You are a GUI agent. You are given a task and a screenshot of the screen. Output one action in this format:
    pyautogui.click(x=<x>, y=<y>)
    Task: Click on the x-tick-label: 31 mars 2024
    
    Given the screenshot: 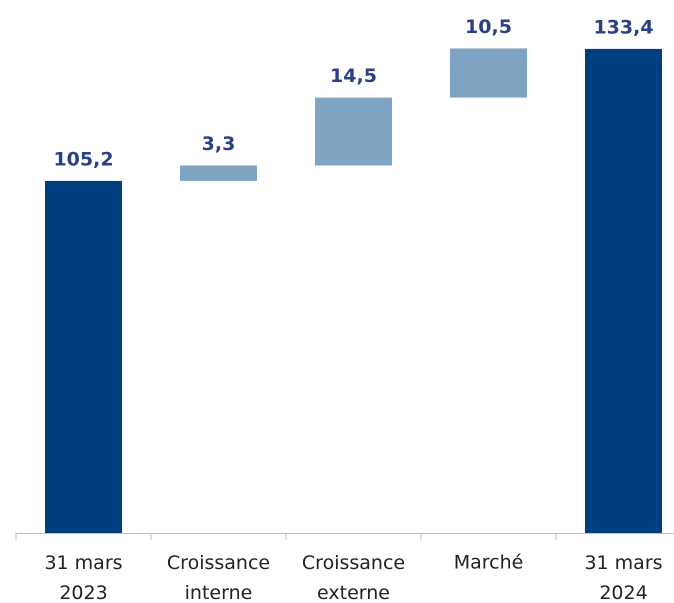 What is the action you would take?
    pyautogui.click(x=623, y=577)
    